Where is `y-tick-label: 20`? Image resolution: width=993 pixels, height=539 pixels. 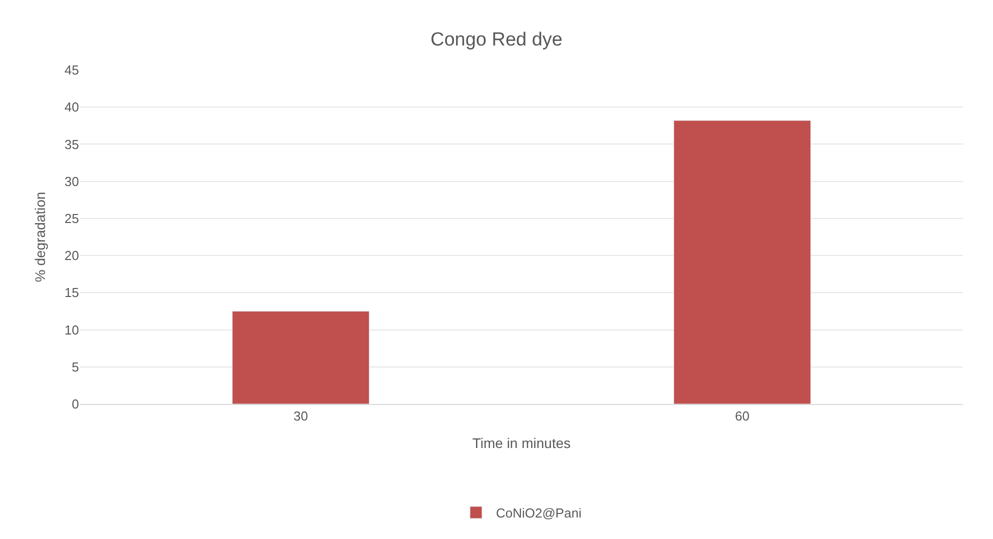 y-tick-label: 20 is located at coordinates (71, 256).